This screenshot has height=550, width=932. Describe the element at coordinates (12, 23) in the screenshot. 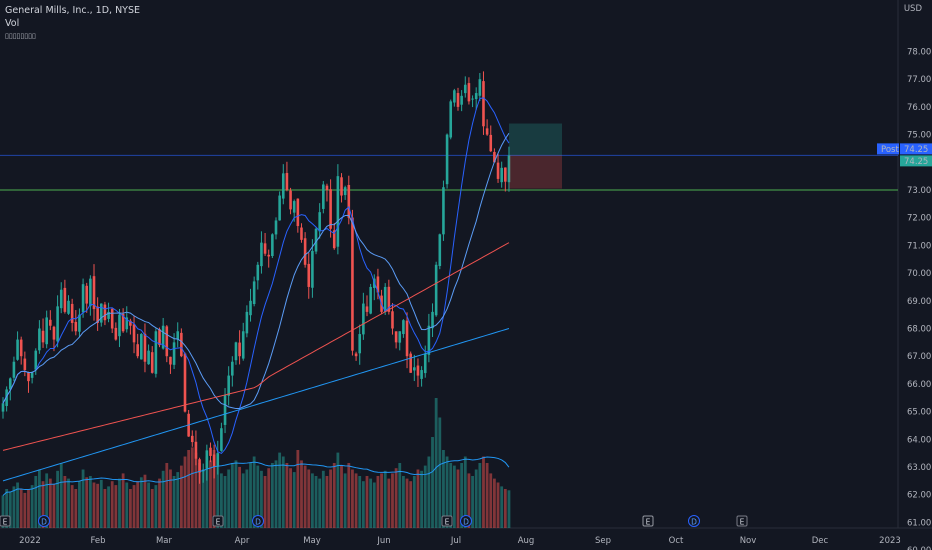

I see `volume-indicator-label: Vol` at that location.